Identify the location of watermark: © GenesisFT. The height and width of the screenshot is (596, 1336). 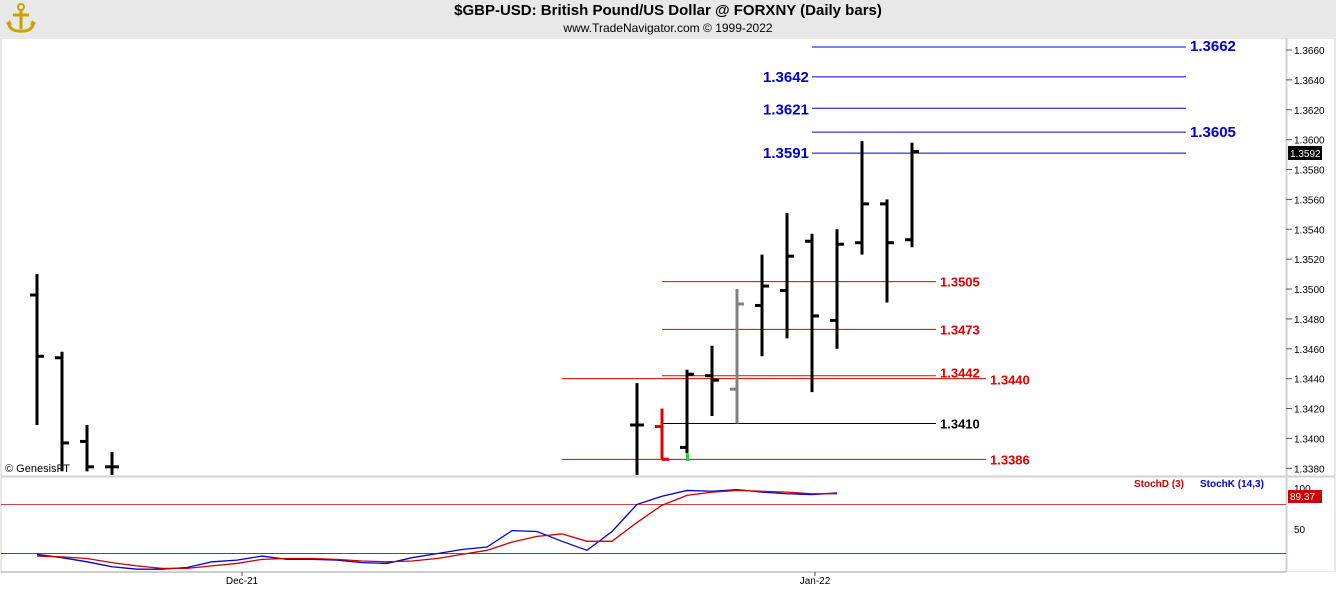
(37, 469).